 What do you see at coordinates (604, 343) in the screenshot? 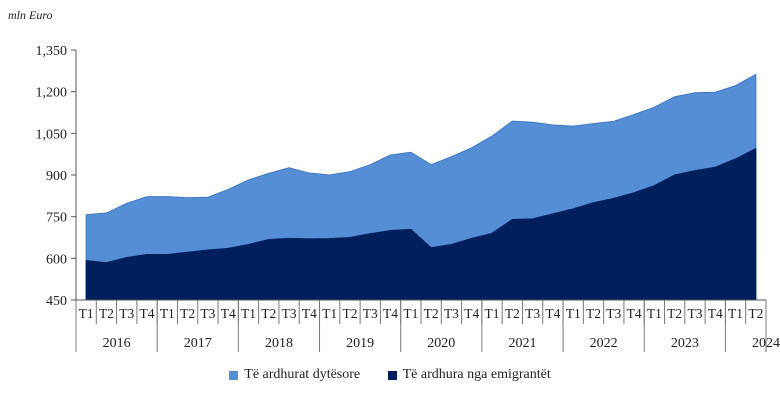
I see `x-year-label: 2022` at bounding box center [604, 343].